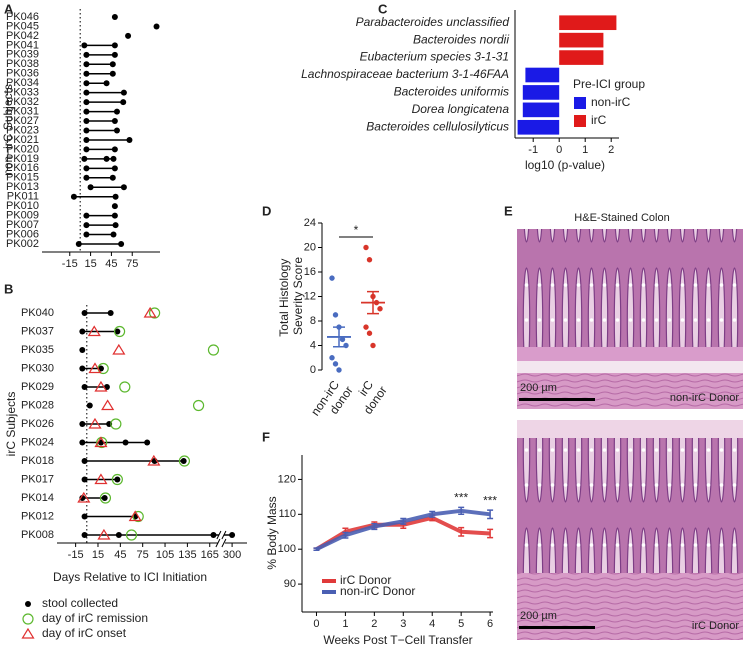 The image size is (743, 650). Describe the element at coordinates (313, 370) in the screenshot. I see `y-tick-label: 0` at that location.